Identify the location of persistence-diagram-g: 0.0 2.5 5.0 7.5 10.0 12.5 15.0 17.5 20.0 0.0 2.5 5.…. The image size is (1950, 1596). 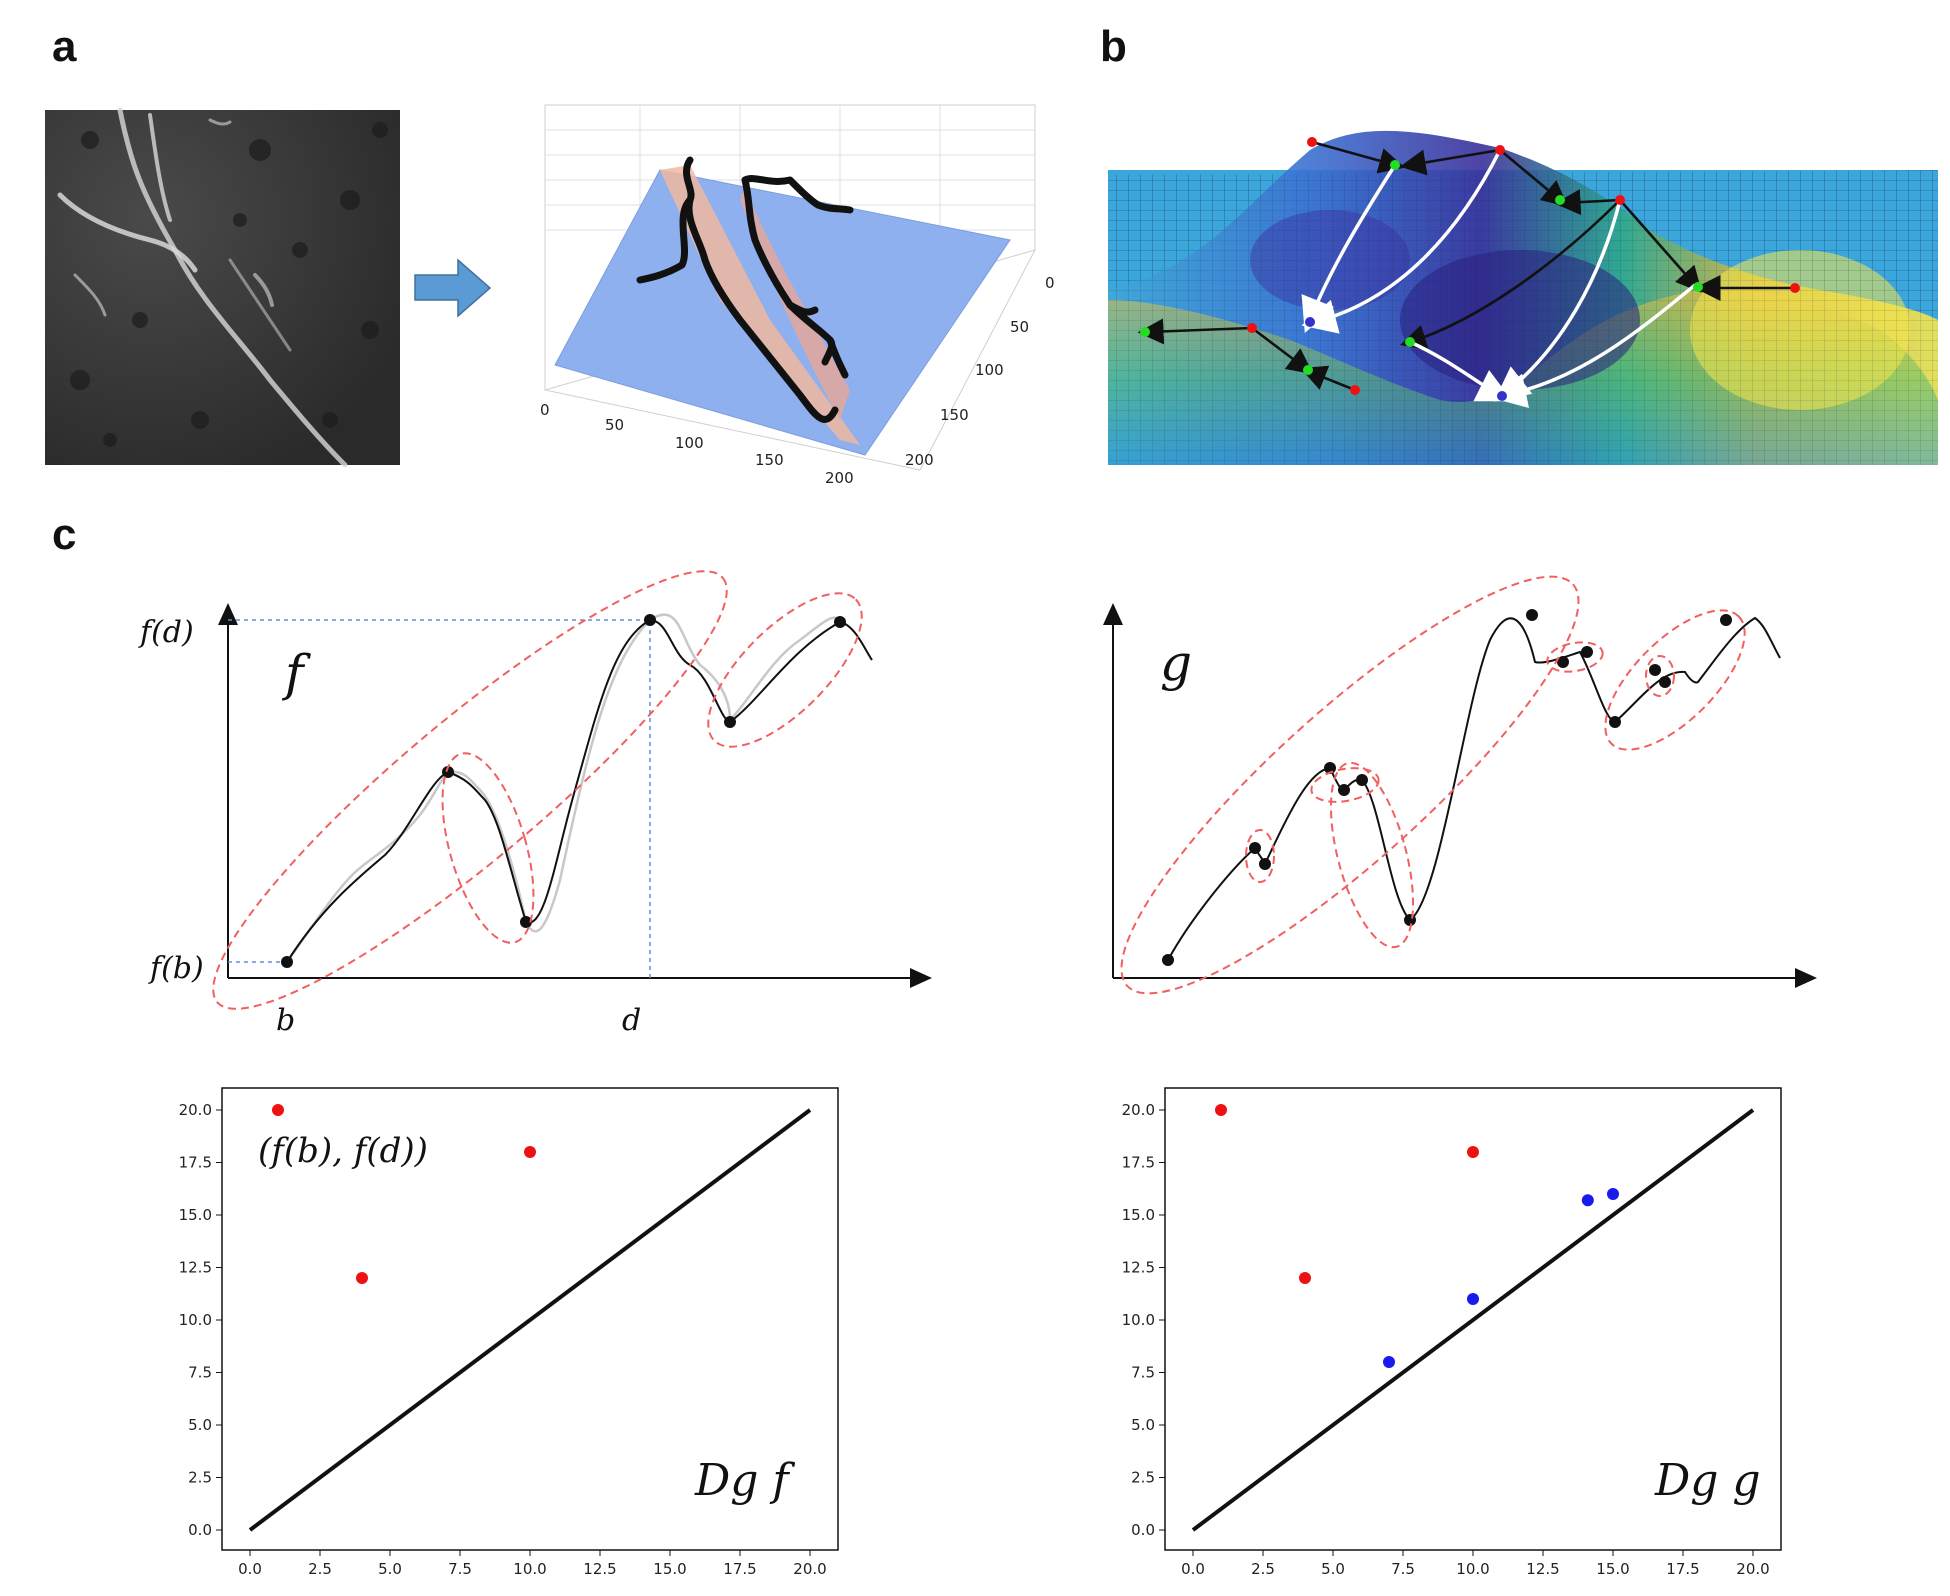
(1452, 1332).